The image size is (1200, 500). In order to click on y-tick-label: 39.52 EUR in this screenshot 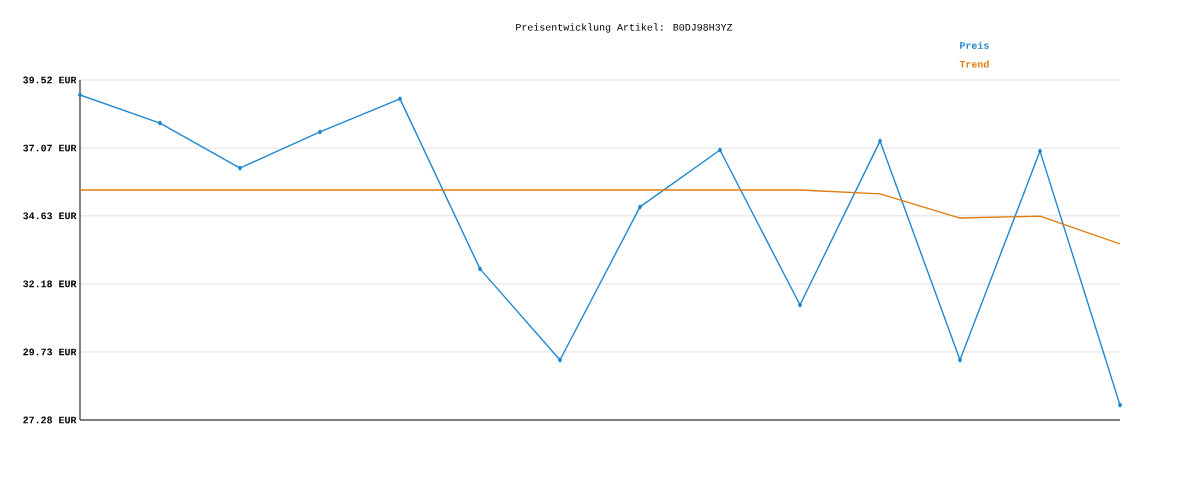, I will do `click(50, 80)`.